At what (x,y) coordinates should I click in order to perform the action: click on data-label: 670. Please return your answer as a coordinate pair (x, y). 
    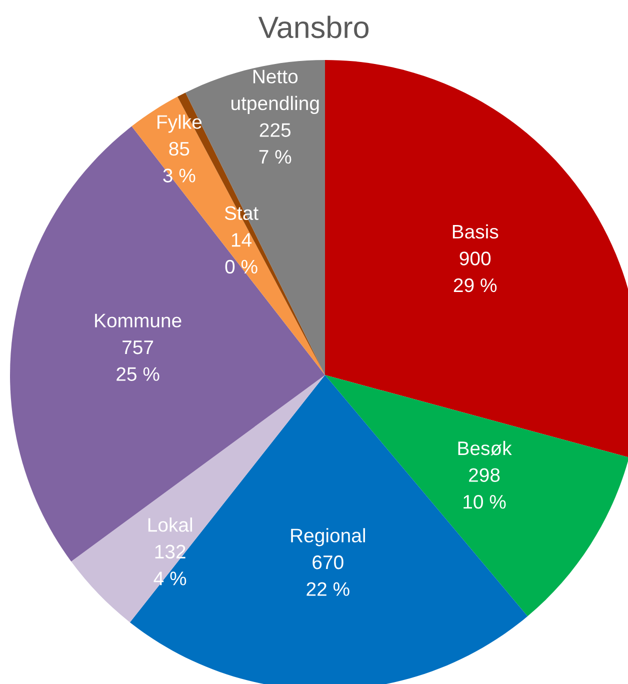
    Looking at the image, I should click on (328, 562).